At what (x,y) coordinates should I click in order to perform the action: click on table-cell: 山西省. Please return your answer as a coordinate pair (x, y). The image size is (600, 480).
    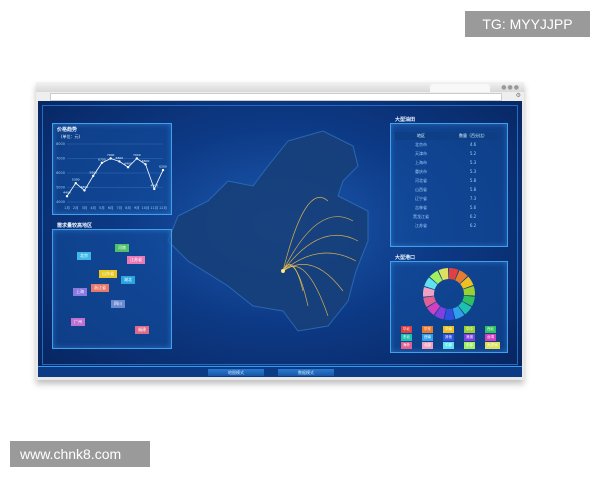
    Looking at the image, I should click on (421, 189).